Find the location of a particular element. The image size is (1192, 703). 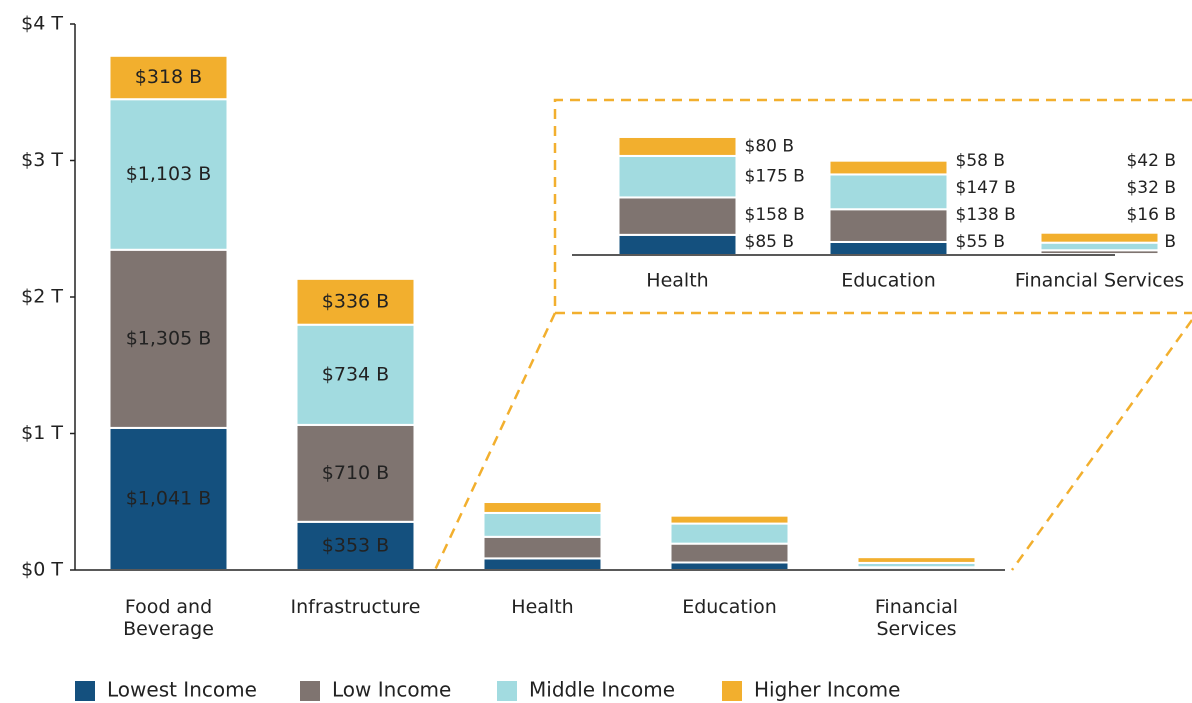

x-tick-label: Infrastructure is located at coordinates (355, 607).